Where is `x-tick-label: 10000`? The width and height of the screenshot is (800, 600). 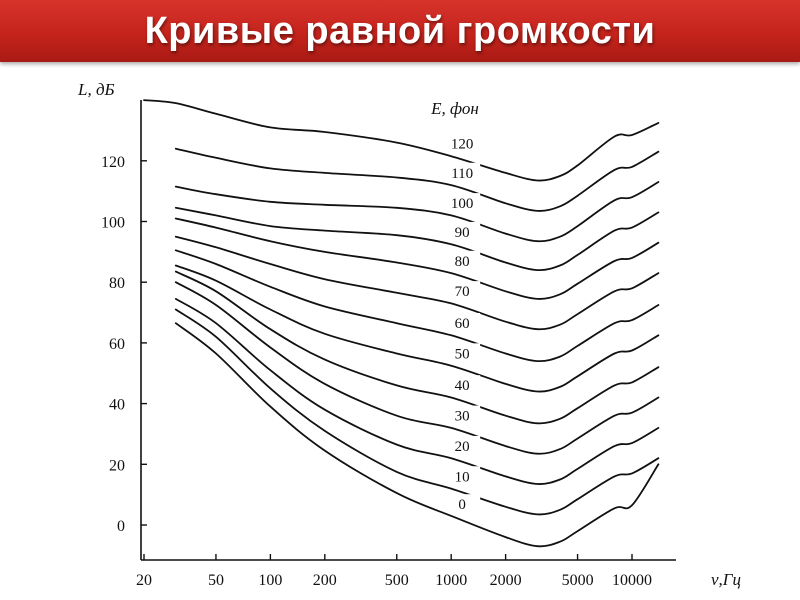
x-tick-label: 10000 is located at coordinates (632, 580).